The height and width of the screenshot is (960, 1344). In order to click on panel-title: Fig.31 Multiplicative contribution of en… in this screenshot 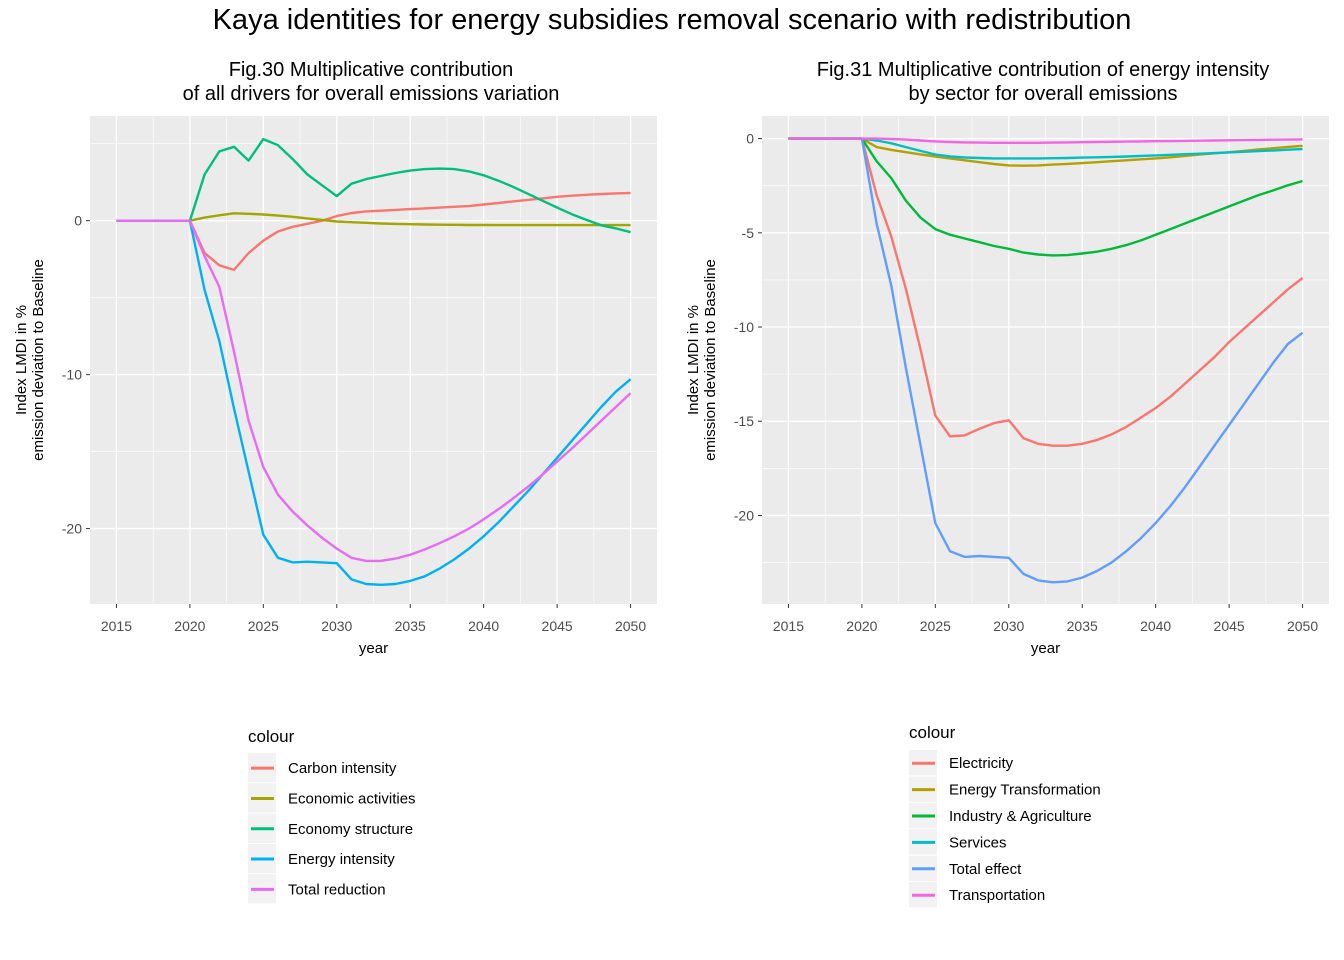, I will do `click(1043, 70)`.